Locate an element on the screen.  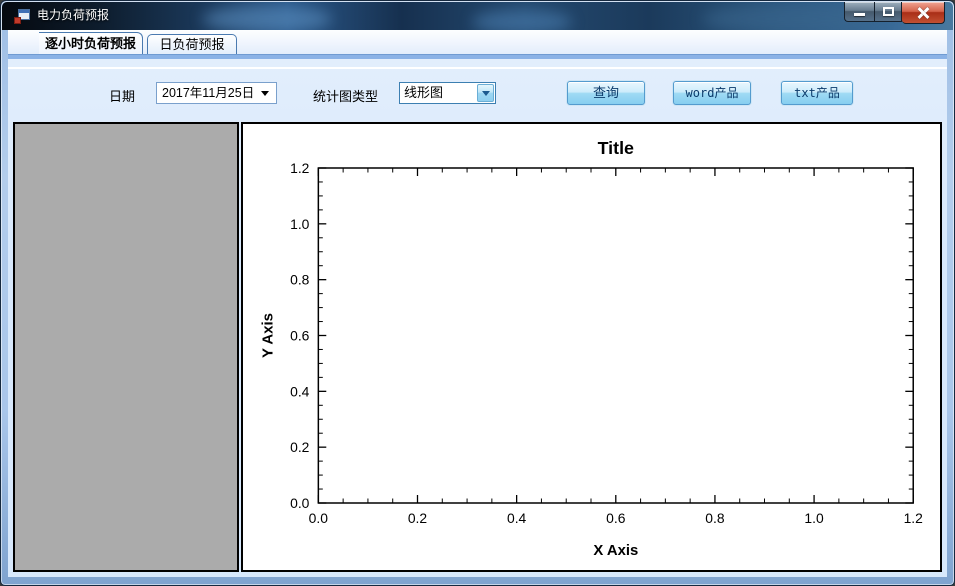
window-controls is located at coordinates (894, 13).